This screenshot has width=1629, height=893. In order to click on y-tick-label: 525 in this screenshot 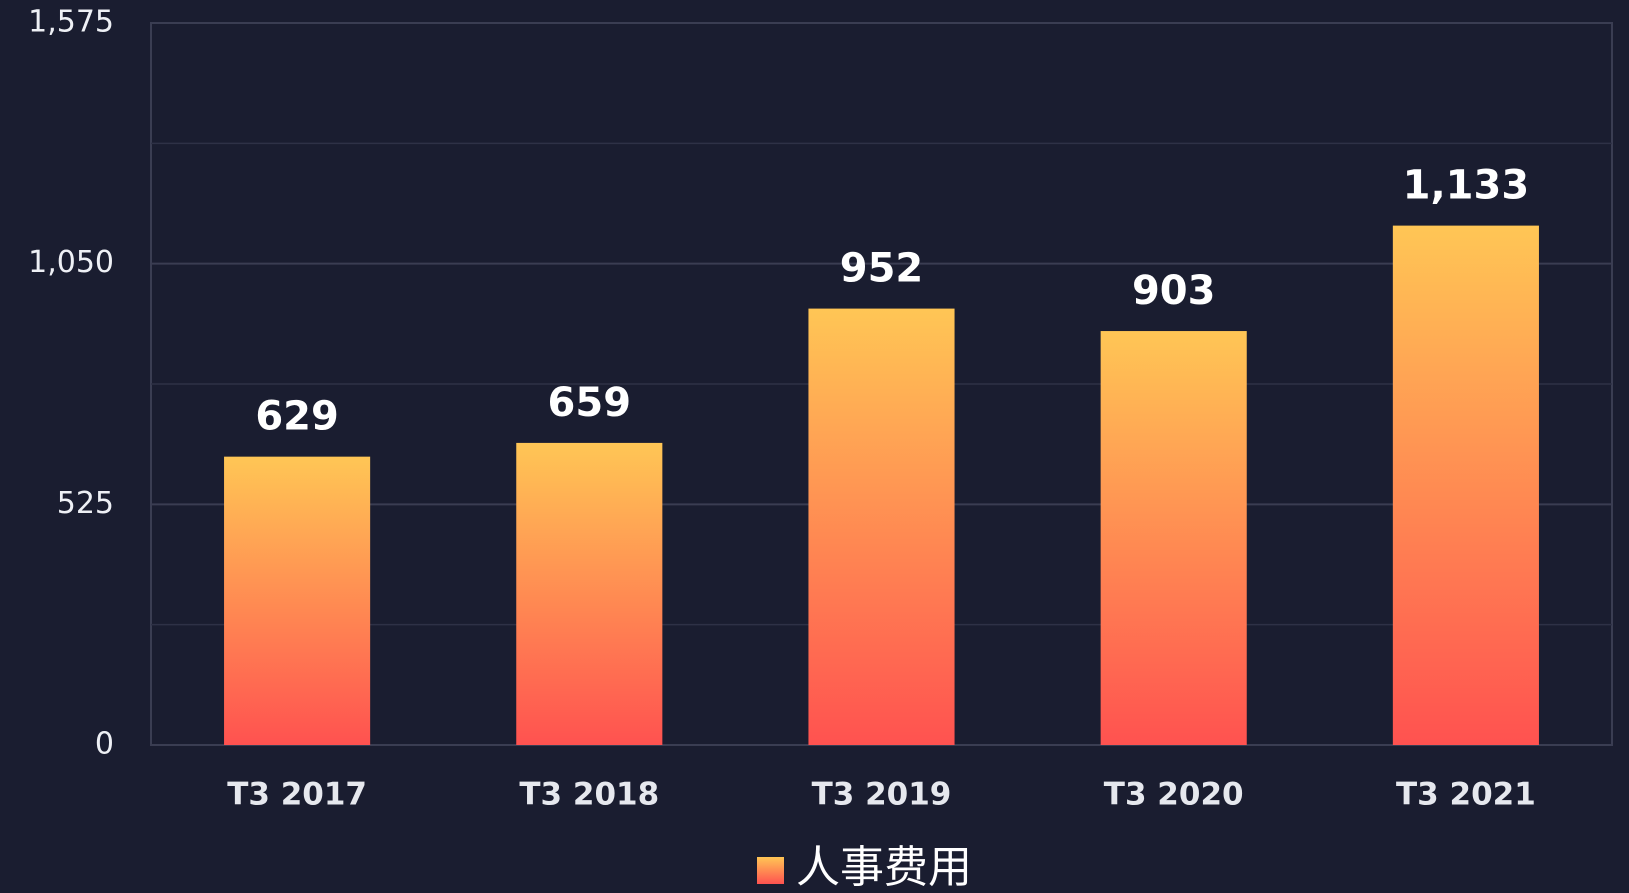, I will do `click(85, 503)`.